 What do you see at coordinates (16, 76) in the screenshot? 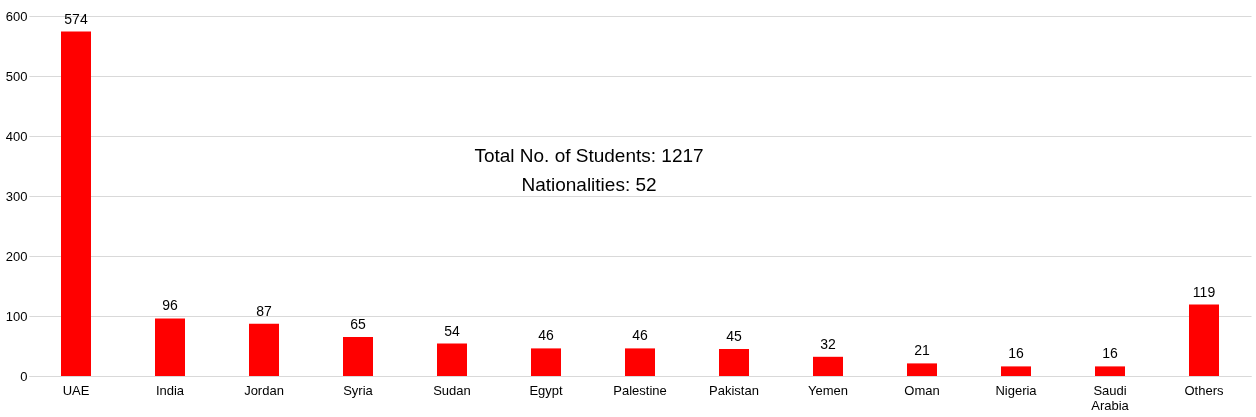
I see `y-tick-label: 500` at bounding box center [16, 76].